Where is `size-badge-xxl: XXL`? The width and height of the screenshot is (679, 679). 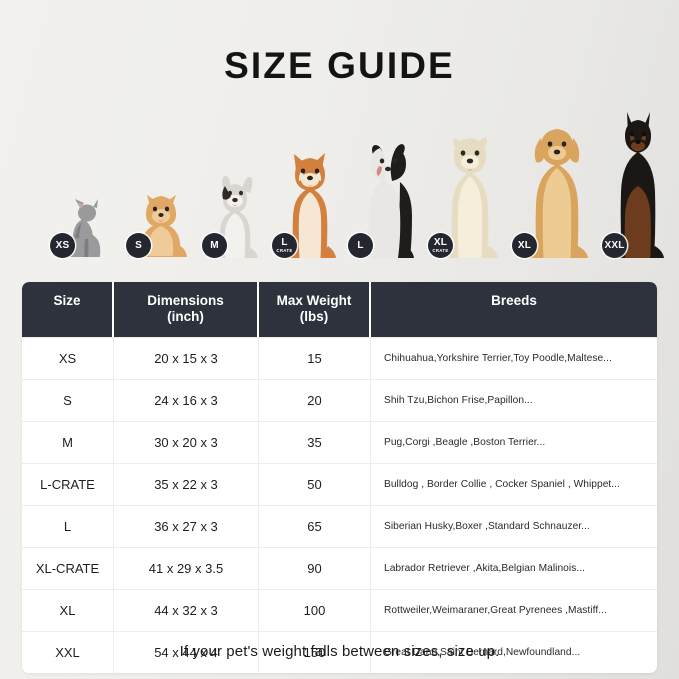 size-badge-xxl: XXL is located at coordinates (614, 245).